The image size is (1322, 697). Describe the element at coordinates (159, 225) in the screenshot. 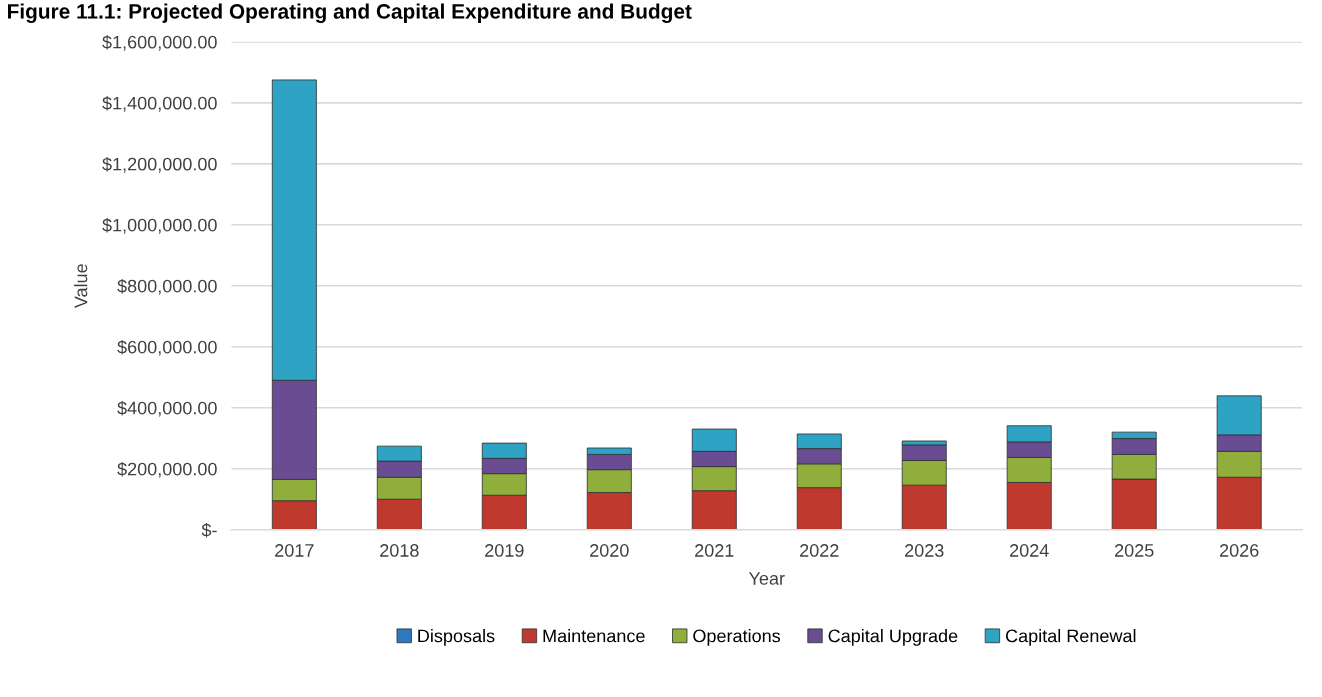

I see `y-tick-label: $1,000,000.00` at that location.